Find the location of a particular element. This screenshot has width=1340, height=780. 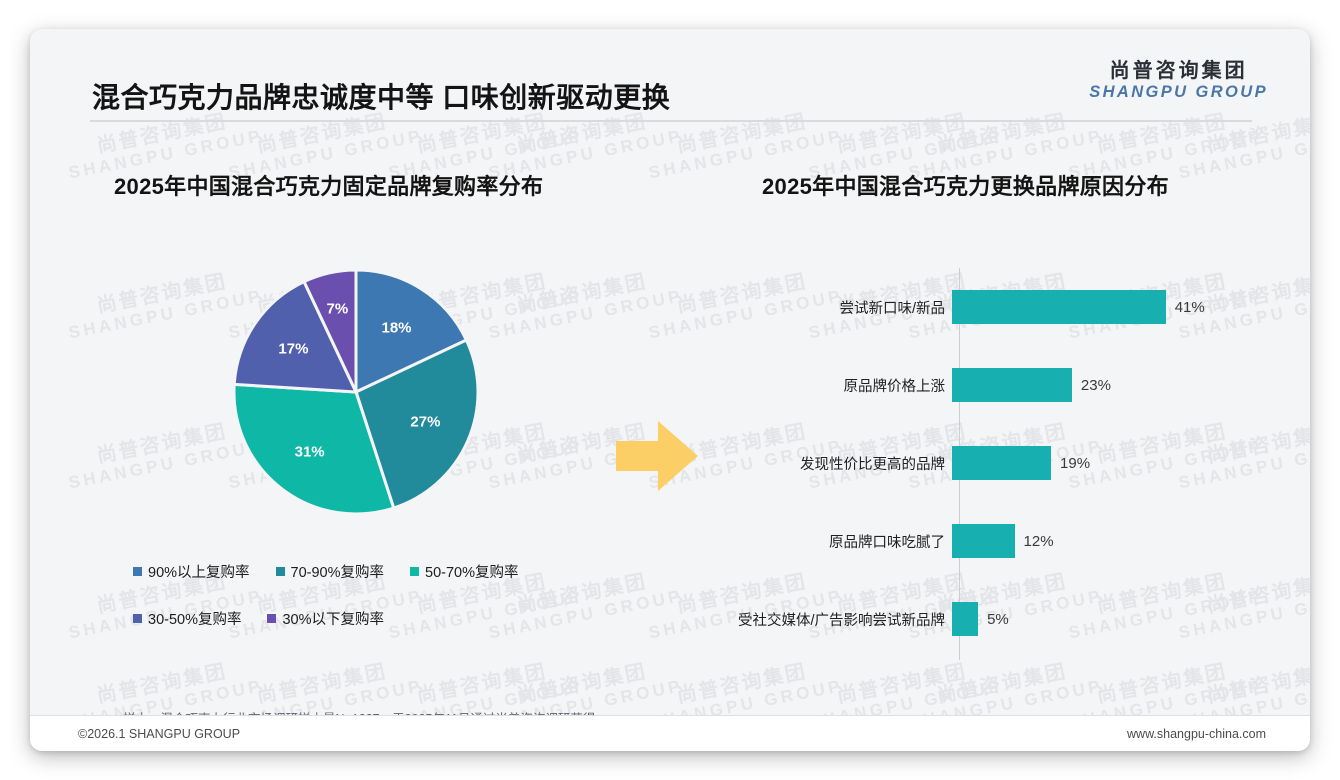

pie-legend-item: 50-70%复购率 is located at coordinates (464, 571).